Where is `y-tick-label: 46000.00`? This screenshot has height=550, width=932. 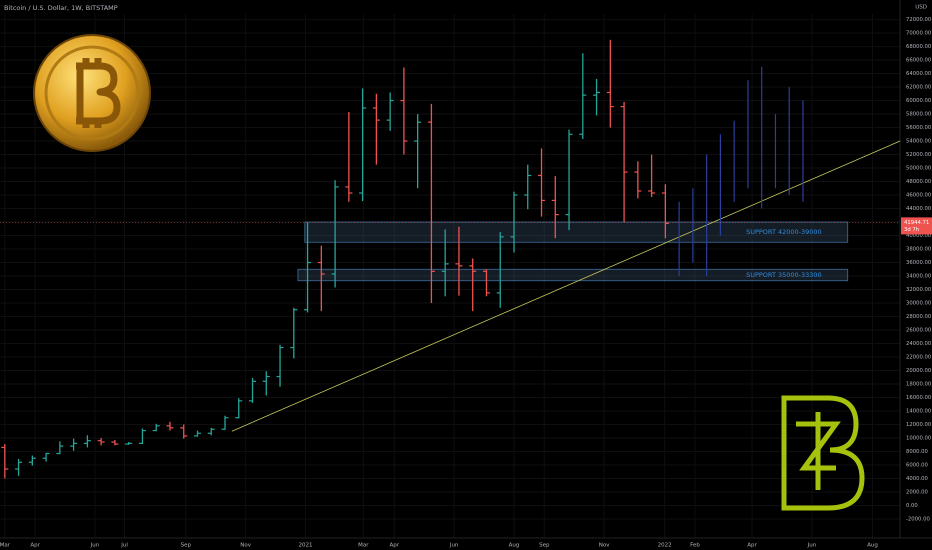 y-tick-label: 46000.00 is located at coordinates (919, 196).